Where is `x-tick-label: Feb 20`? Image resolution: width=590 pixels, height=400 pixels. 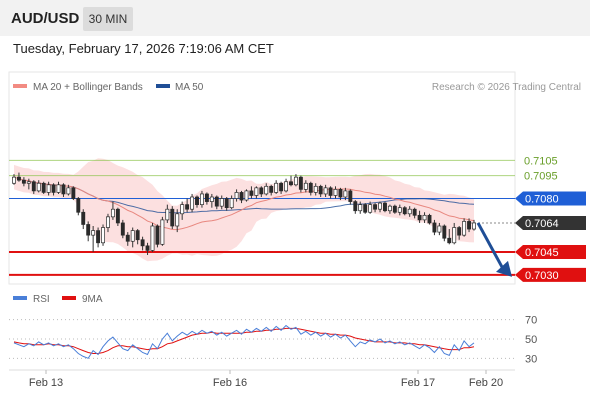 x-tick-label: Feb 20 is located at coordinates (486, 383).